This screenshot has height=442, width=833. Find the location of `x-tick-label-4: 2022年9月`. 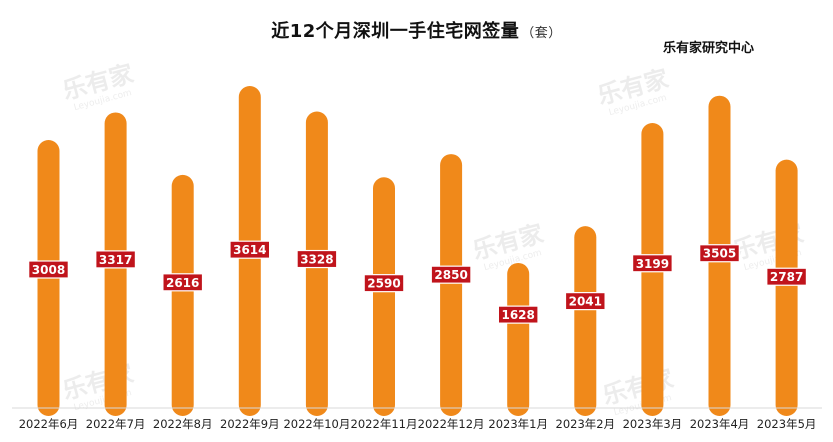

x-tick-label-4: 2022年9月 is located at coordinates (250, 424).